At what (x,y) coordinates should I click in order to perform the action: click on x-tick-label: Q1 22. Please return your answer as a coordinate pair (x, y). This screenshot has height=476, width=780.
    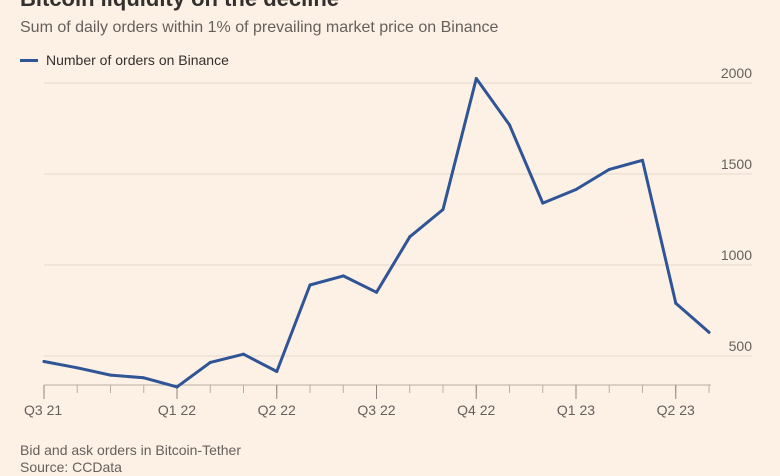
    Looking at the image, I should click on (177, 410).